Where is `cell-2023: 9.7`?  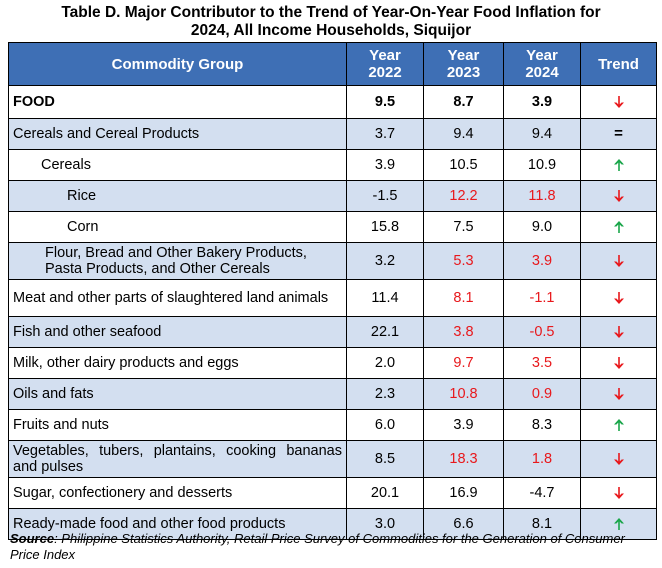
cell-2023: 9.7 is located at coordinates (463, 363).